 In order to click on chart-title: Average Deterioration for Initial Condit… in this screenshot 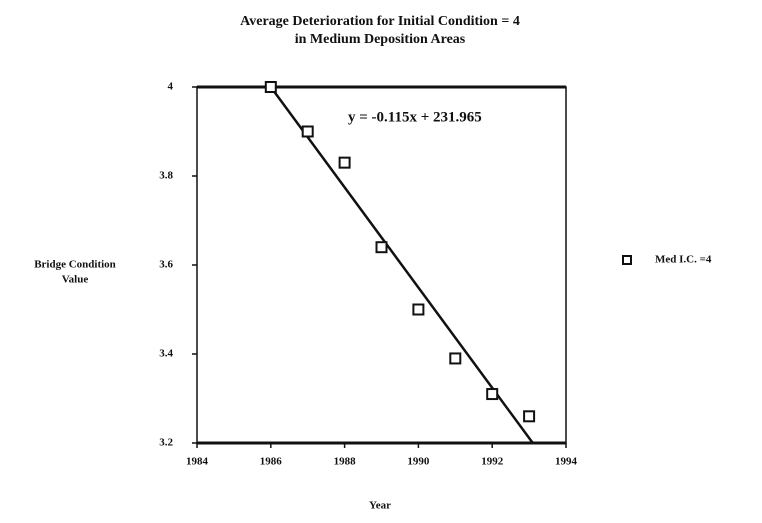, I will do `click(380, 21)`.